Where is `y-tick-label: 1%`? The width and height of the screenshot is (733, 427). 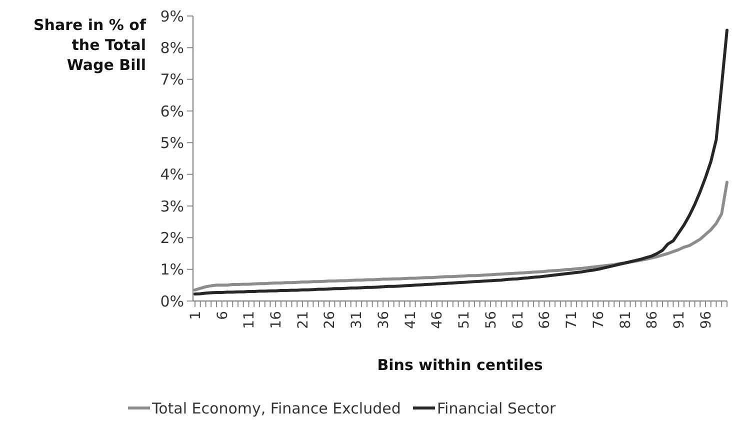
y-tick-label: 1% is located at coordinates (172, 269).